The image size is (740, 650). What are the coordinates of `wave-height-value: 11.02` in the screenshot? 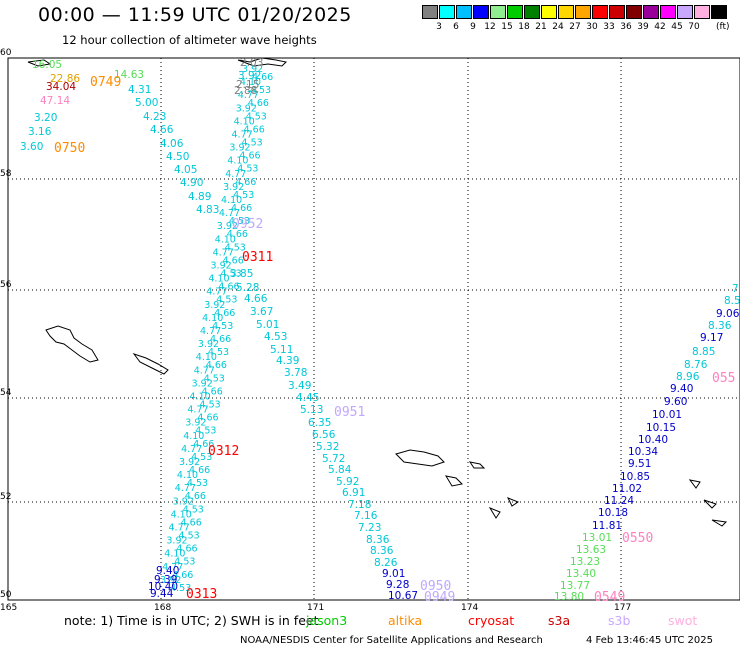 It's located at (627, 489).